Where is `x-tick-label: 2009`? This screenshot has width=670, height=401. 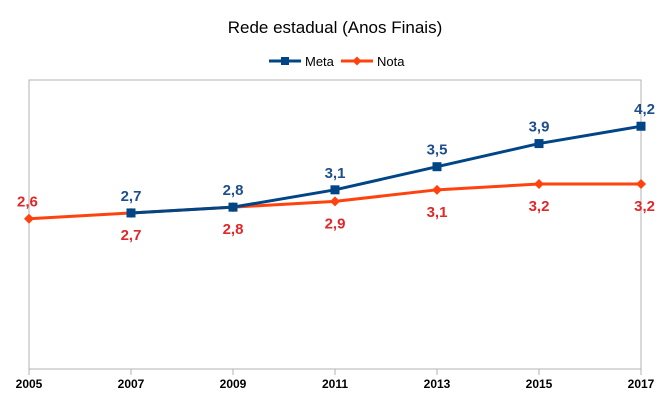
x-tick-label: 2009 is located at coordinates (233, 384).